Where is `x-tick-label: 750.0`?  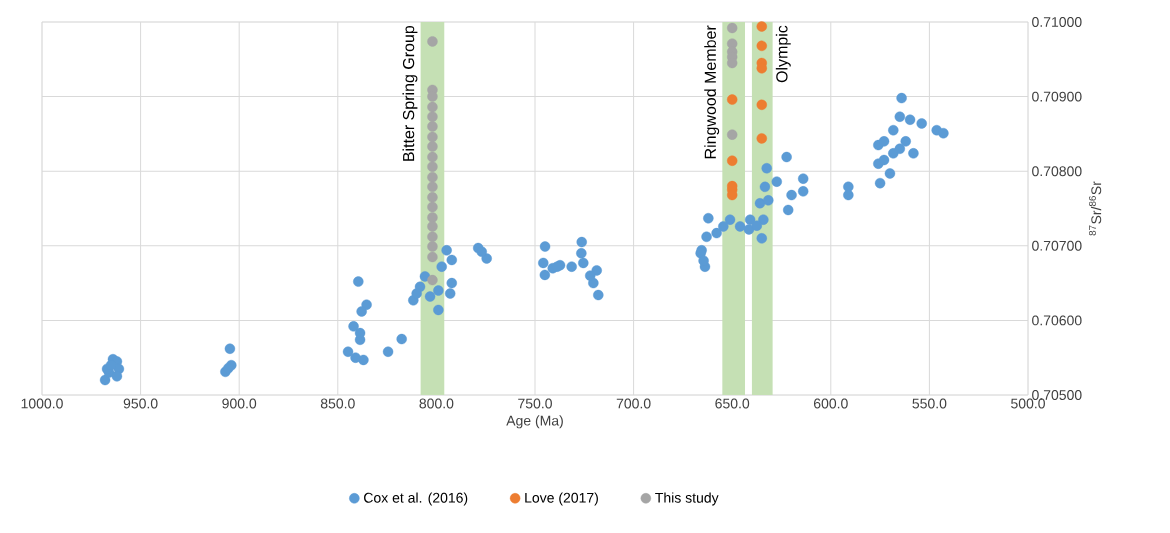 x-tick-label: 750.0 is located at coordinates (535, 403).